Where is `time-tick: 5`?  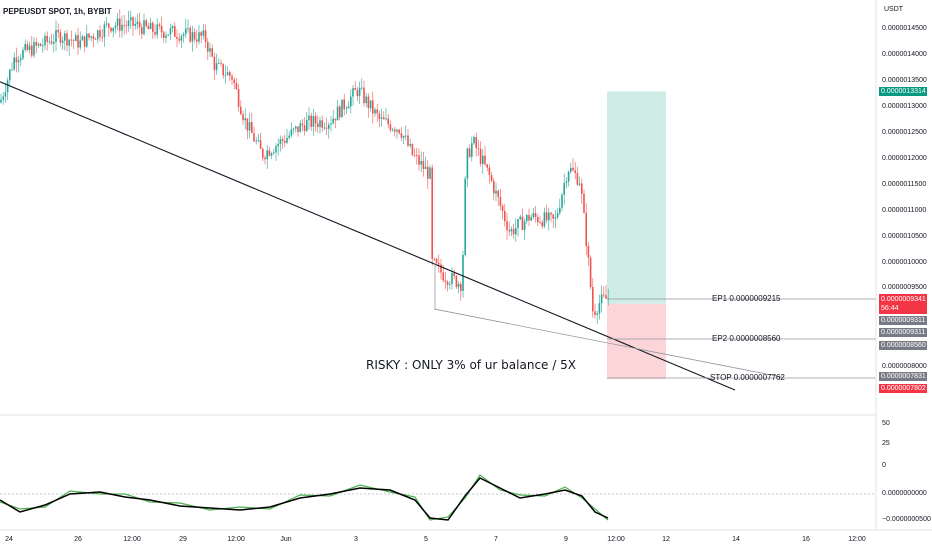
time-tick: 5 is located at coordinates (426, 539).